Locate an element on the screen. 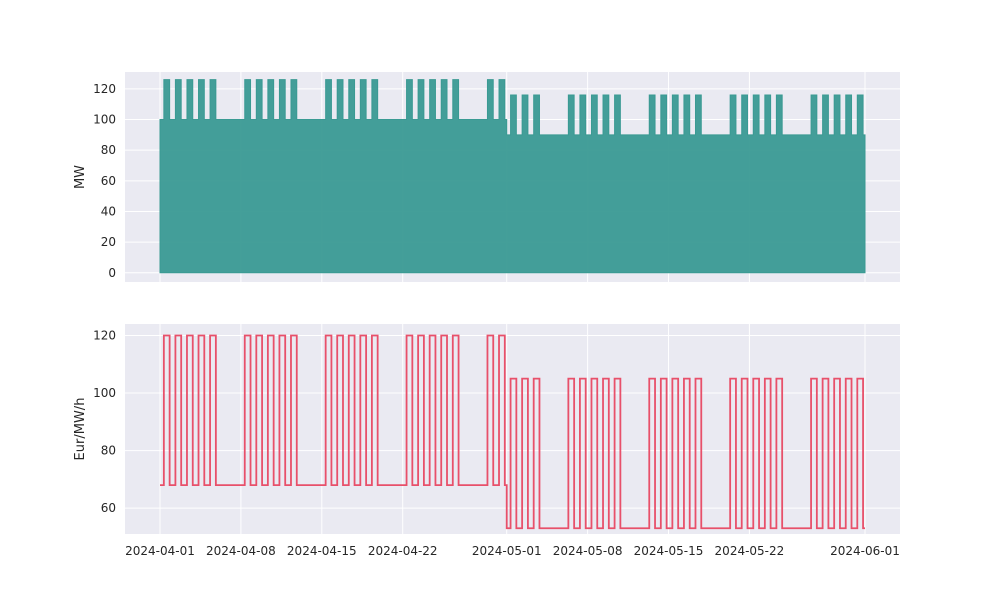 The image size is (1000, 600). x-tick-label: 2024-04-01 is located at coordinates (160, 551).